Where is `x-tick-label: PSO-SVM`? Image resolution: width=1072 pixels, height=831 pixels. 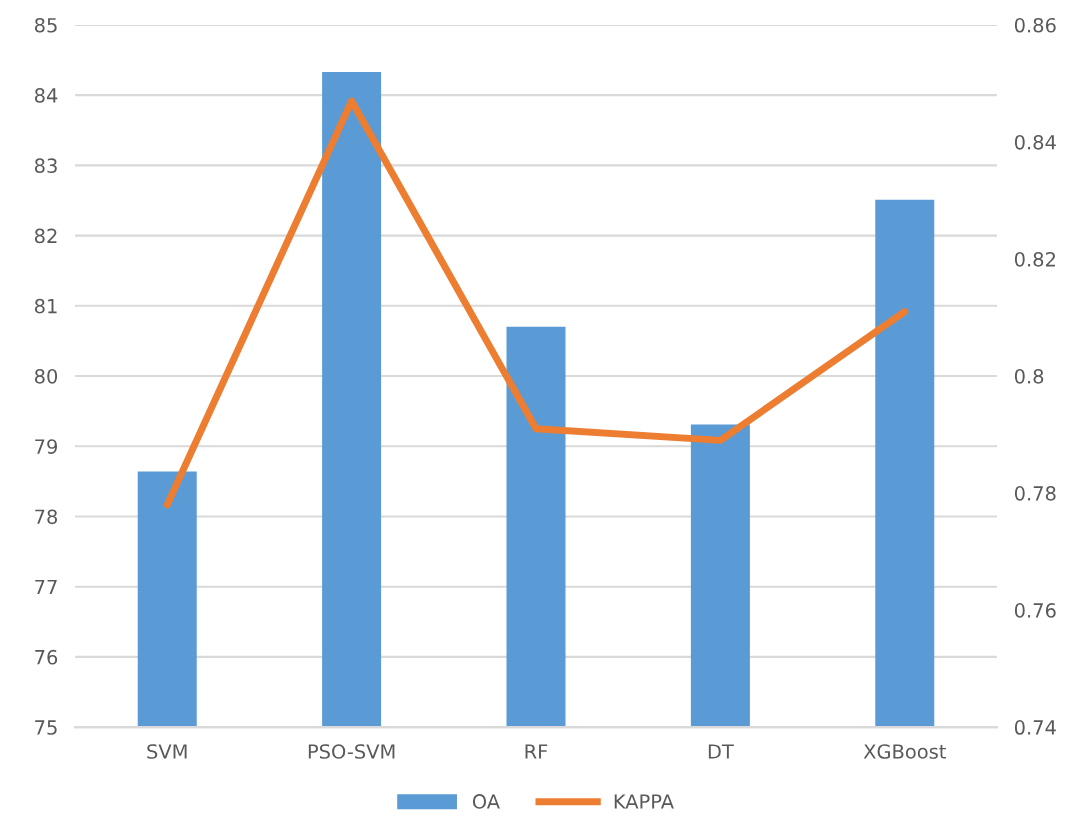
x-tick-label: PSO-SVM is located at coordinates (351, 751).